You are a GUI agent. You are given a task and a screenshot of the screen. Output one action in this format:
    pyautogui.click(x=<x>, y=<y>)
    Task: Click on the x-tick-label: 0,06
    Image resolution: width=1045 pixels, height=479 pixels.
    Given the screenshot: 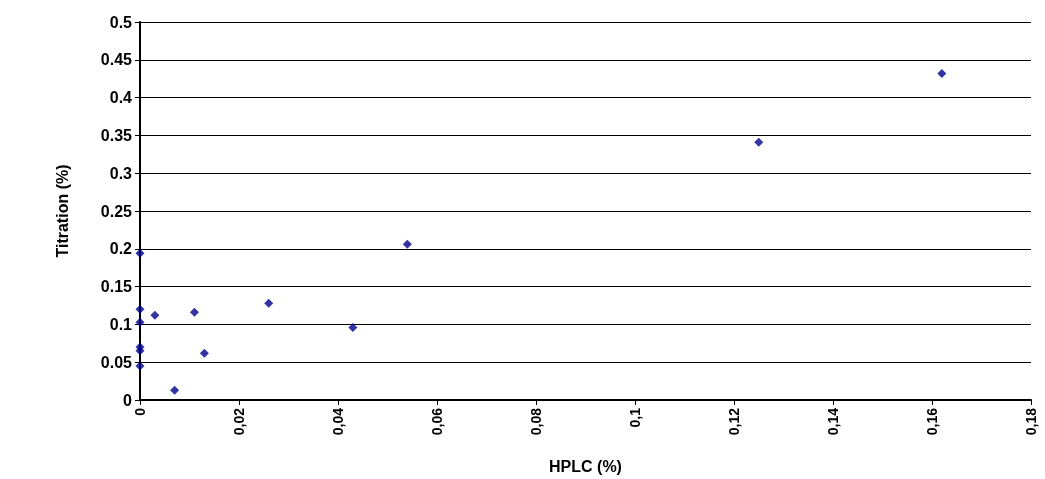 What is the action you would take?
    pyautogui.click(x=437, y=421)
    